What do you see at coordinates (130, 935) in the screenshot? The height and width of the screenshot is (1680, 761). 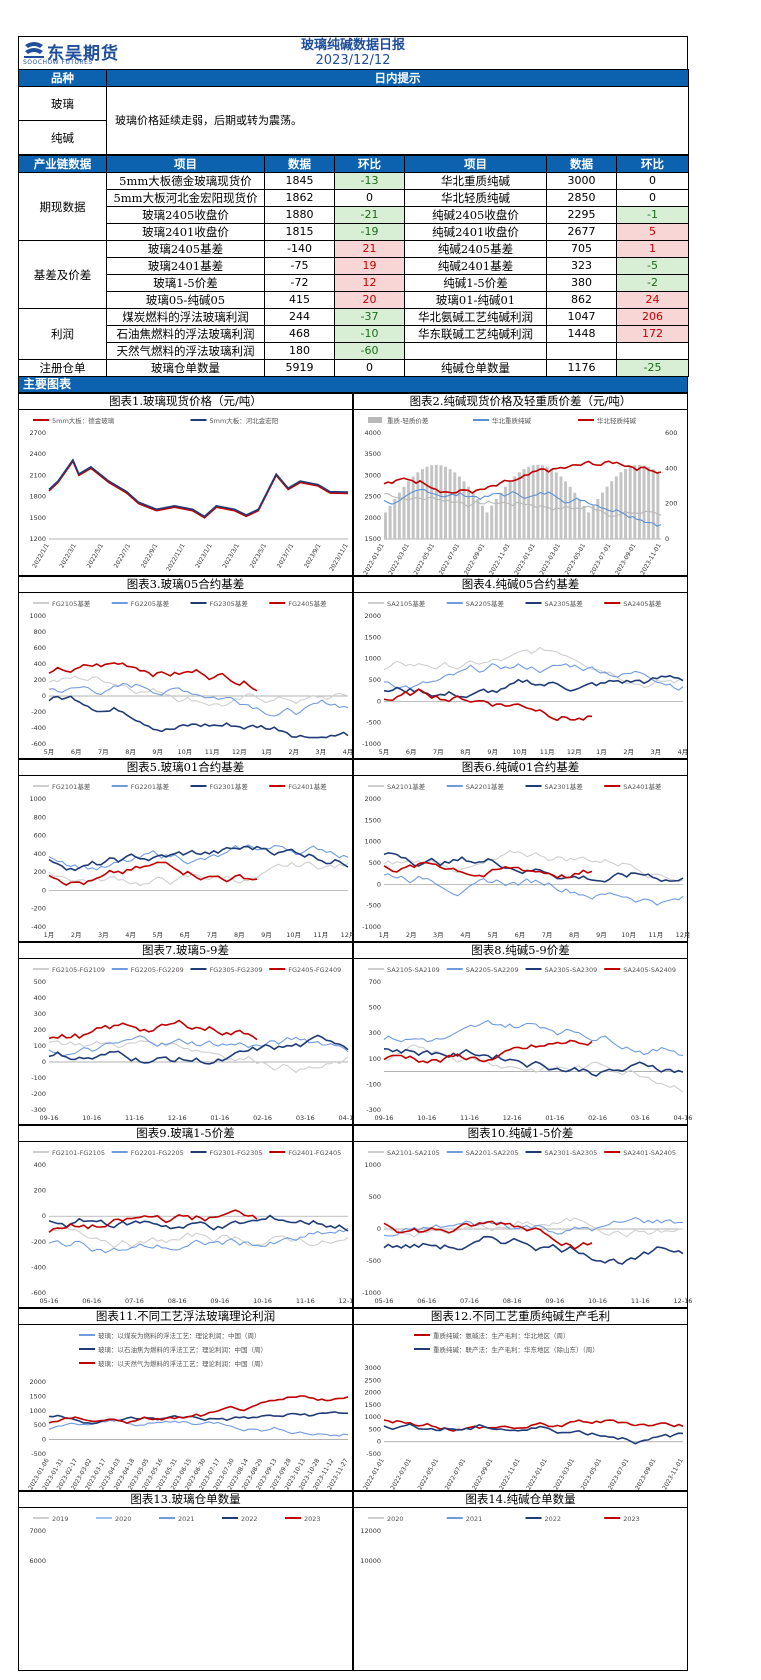 I see `x-tick-label: 4月` at bounding box center [130, 935].